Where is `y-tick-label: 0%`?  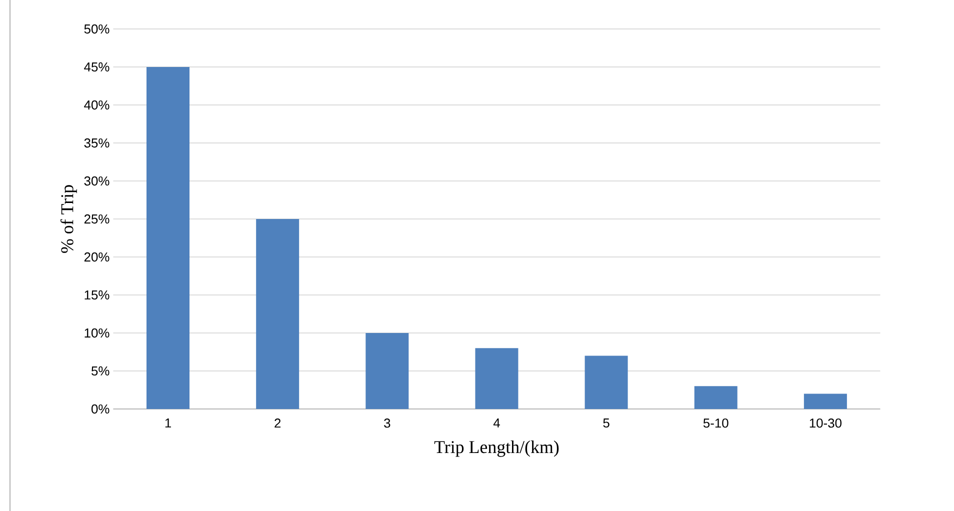
y-tick-label: 0% is located at coordinates (100, 409).